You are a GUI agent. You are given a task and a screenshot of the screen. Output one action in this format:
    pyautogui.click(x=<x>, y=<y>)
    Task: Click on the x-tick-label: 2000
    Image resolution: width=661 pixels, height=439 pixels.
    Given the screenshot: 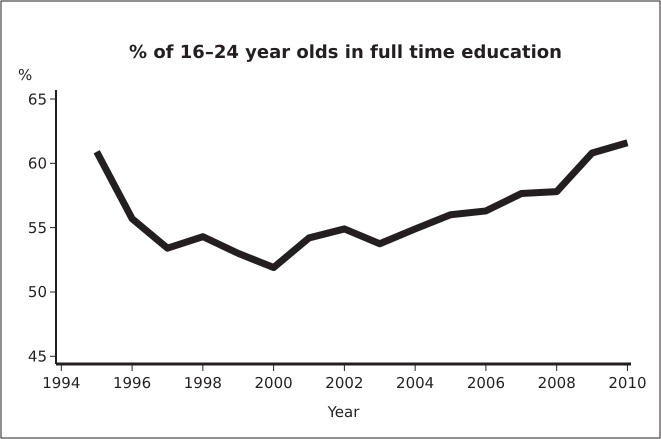 What is the action you would take?
    pyautogui.click(x=273, y=383)
    